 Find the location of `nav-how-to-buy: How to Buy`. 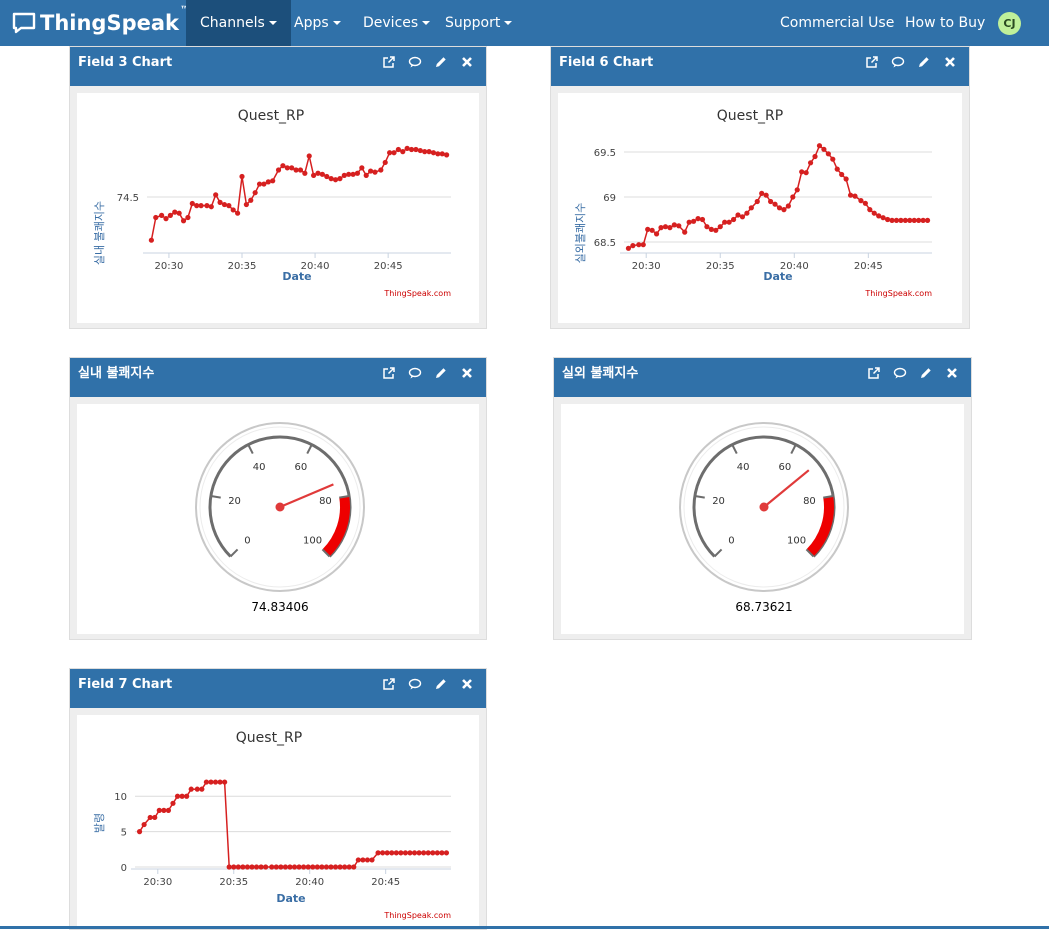

nav-how-to-buy: How to Buy is located at coordinates (945, 23).